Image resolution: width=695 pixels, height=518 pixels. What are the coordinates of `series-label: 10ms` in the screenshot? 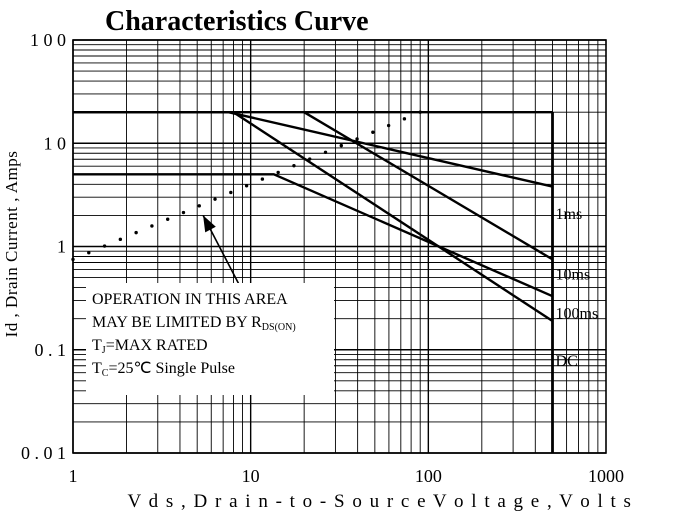 It's located at (573, 274).